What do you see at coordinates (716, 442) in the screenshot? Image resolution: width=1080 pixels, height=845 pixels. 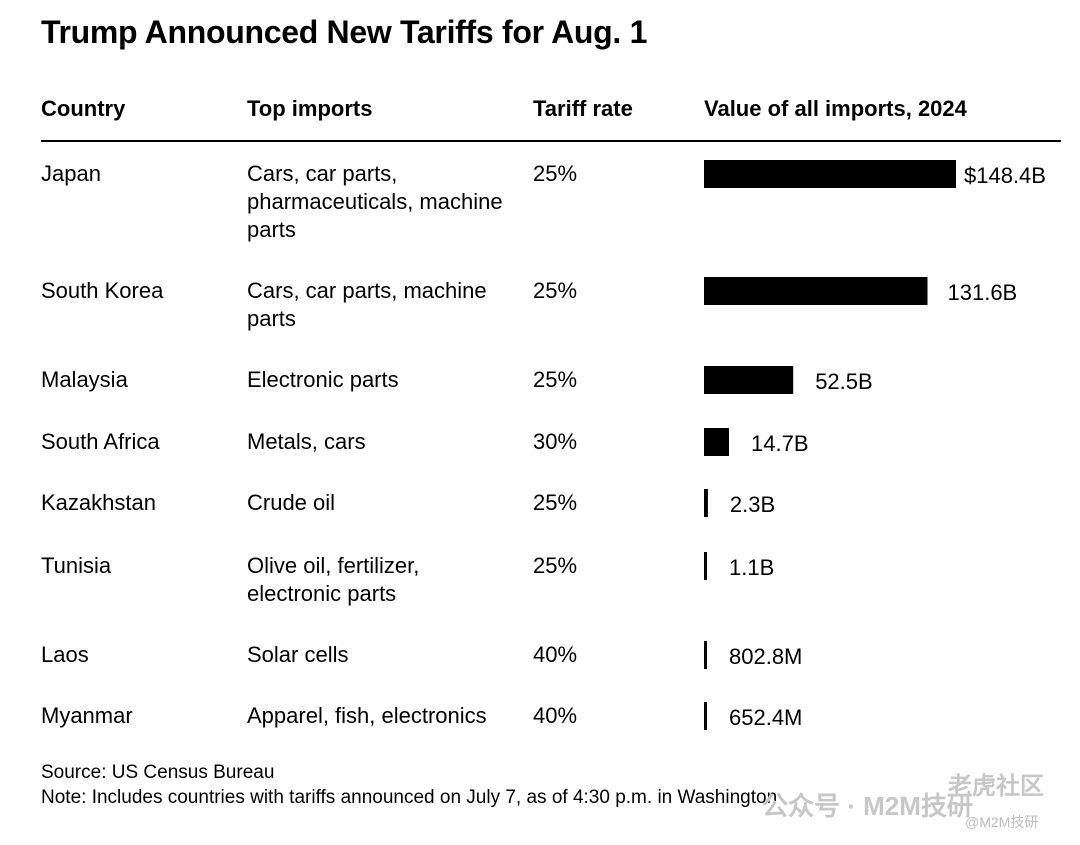 I see `bar-south-africa` at bounding box center [716, 442].